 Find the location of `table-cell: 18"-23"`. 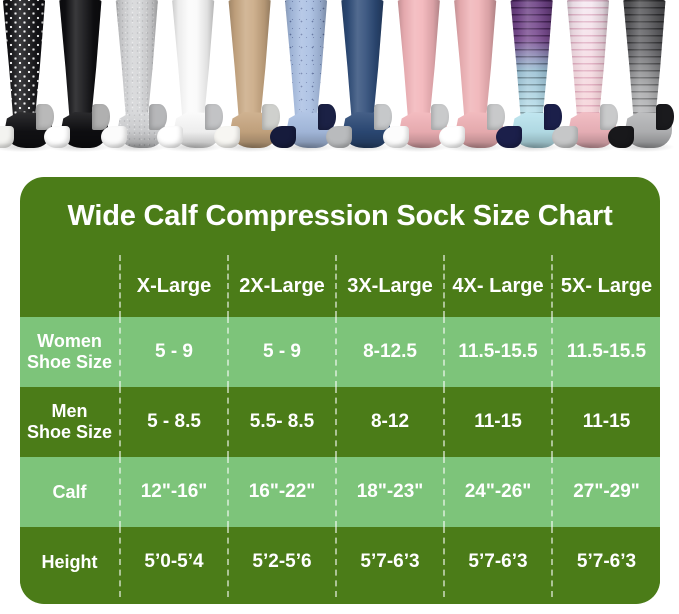

table-cell: 18"-23" is located at coordinates (389, 492).